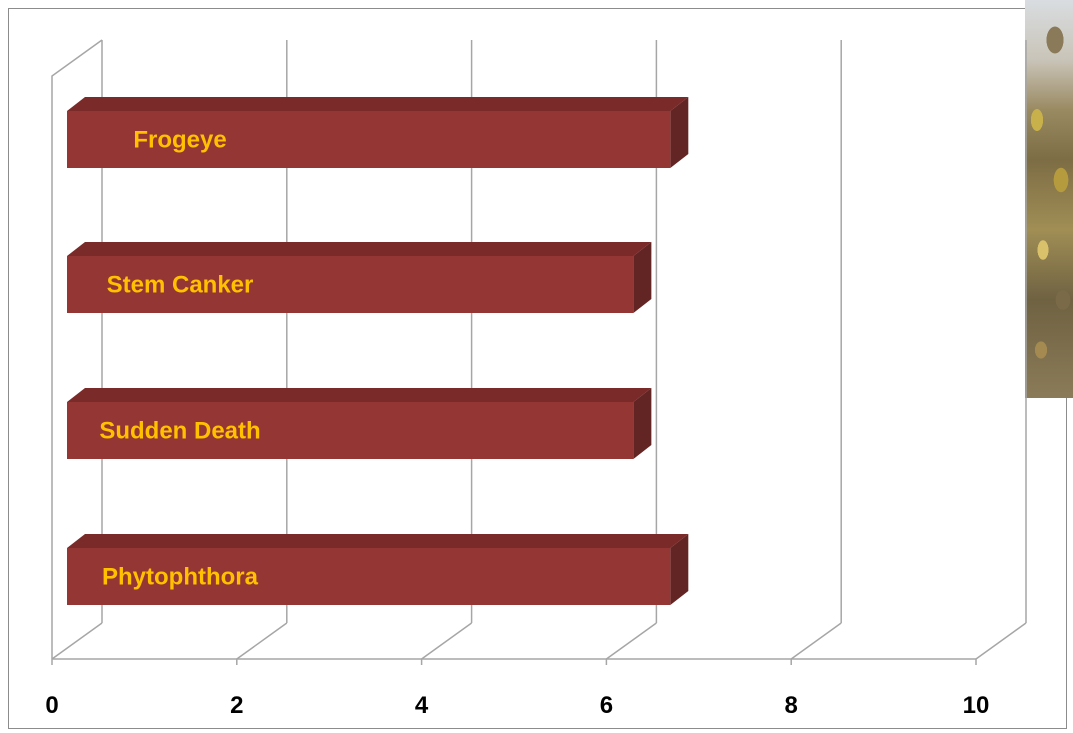 The image size is (1073, 733). I want to click on x-tick-label: 4, so click(422, 705).